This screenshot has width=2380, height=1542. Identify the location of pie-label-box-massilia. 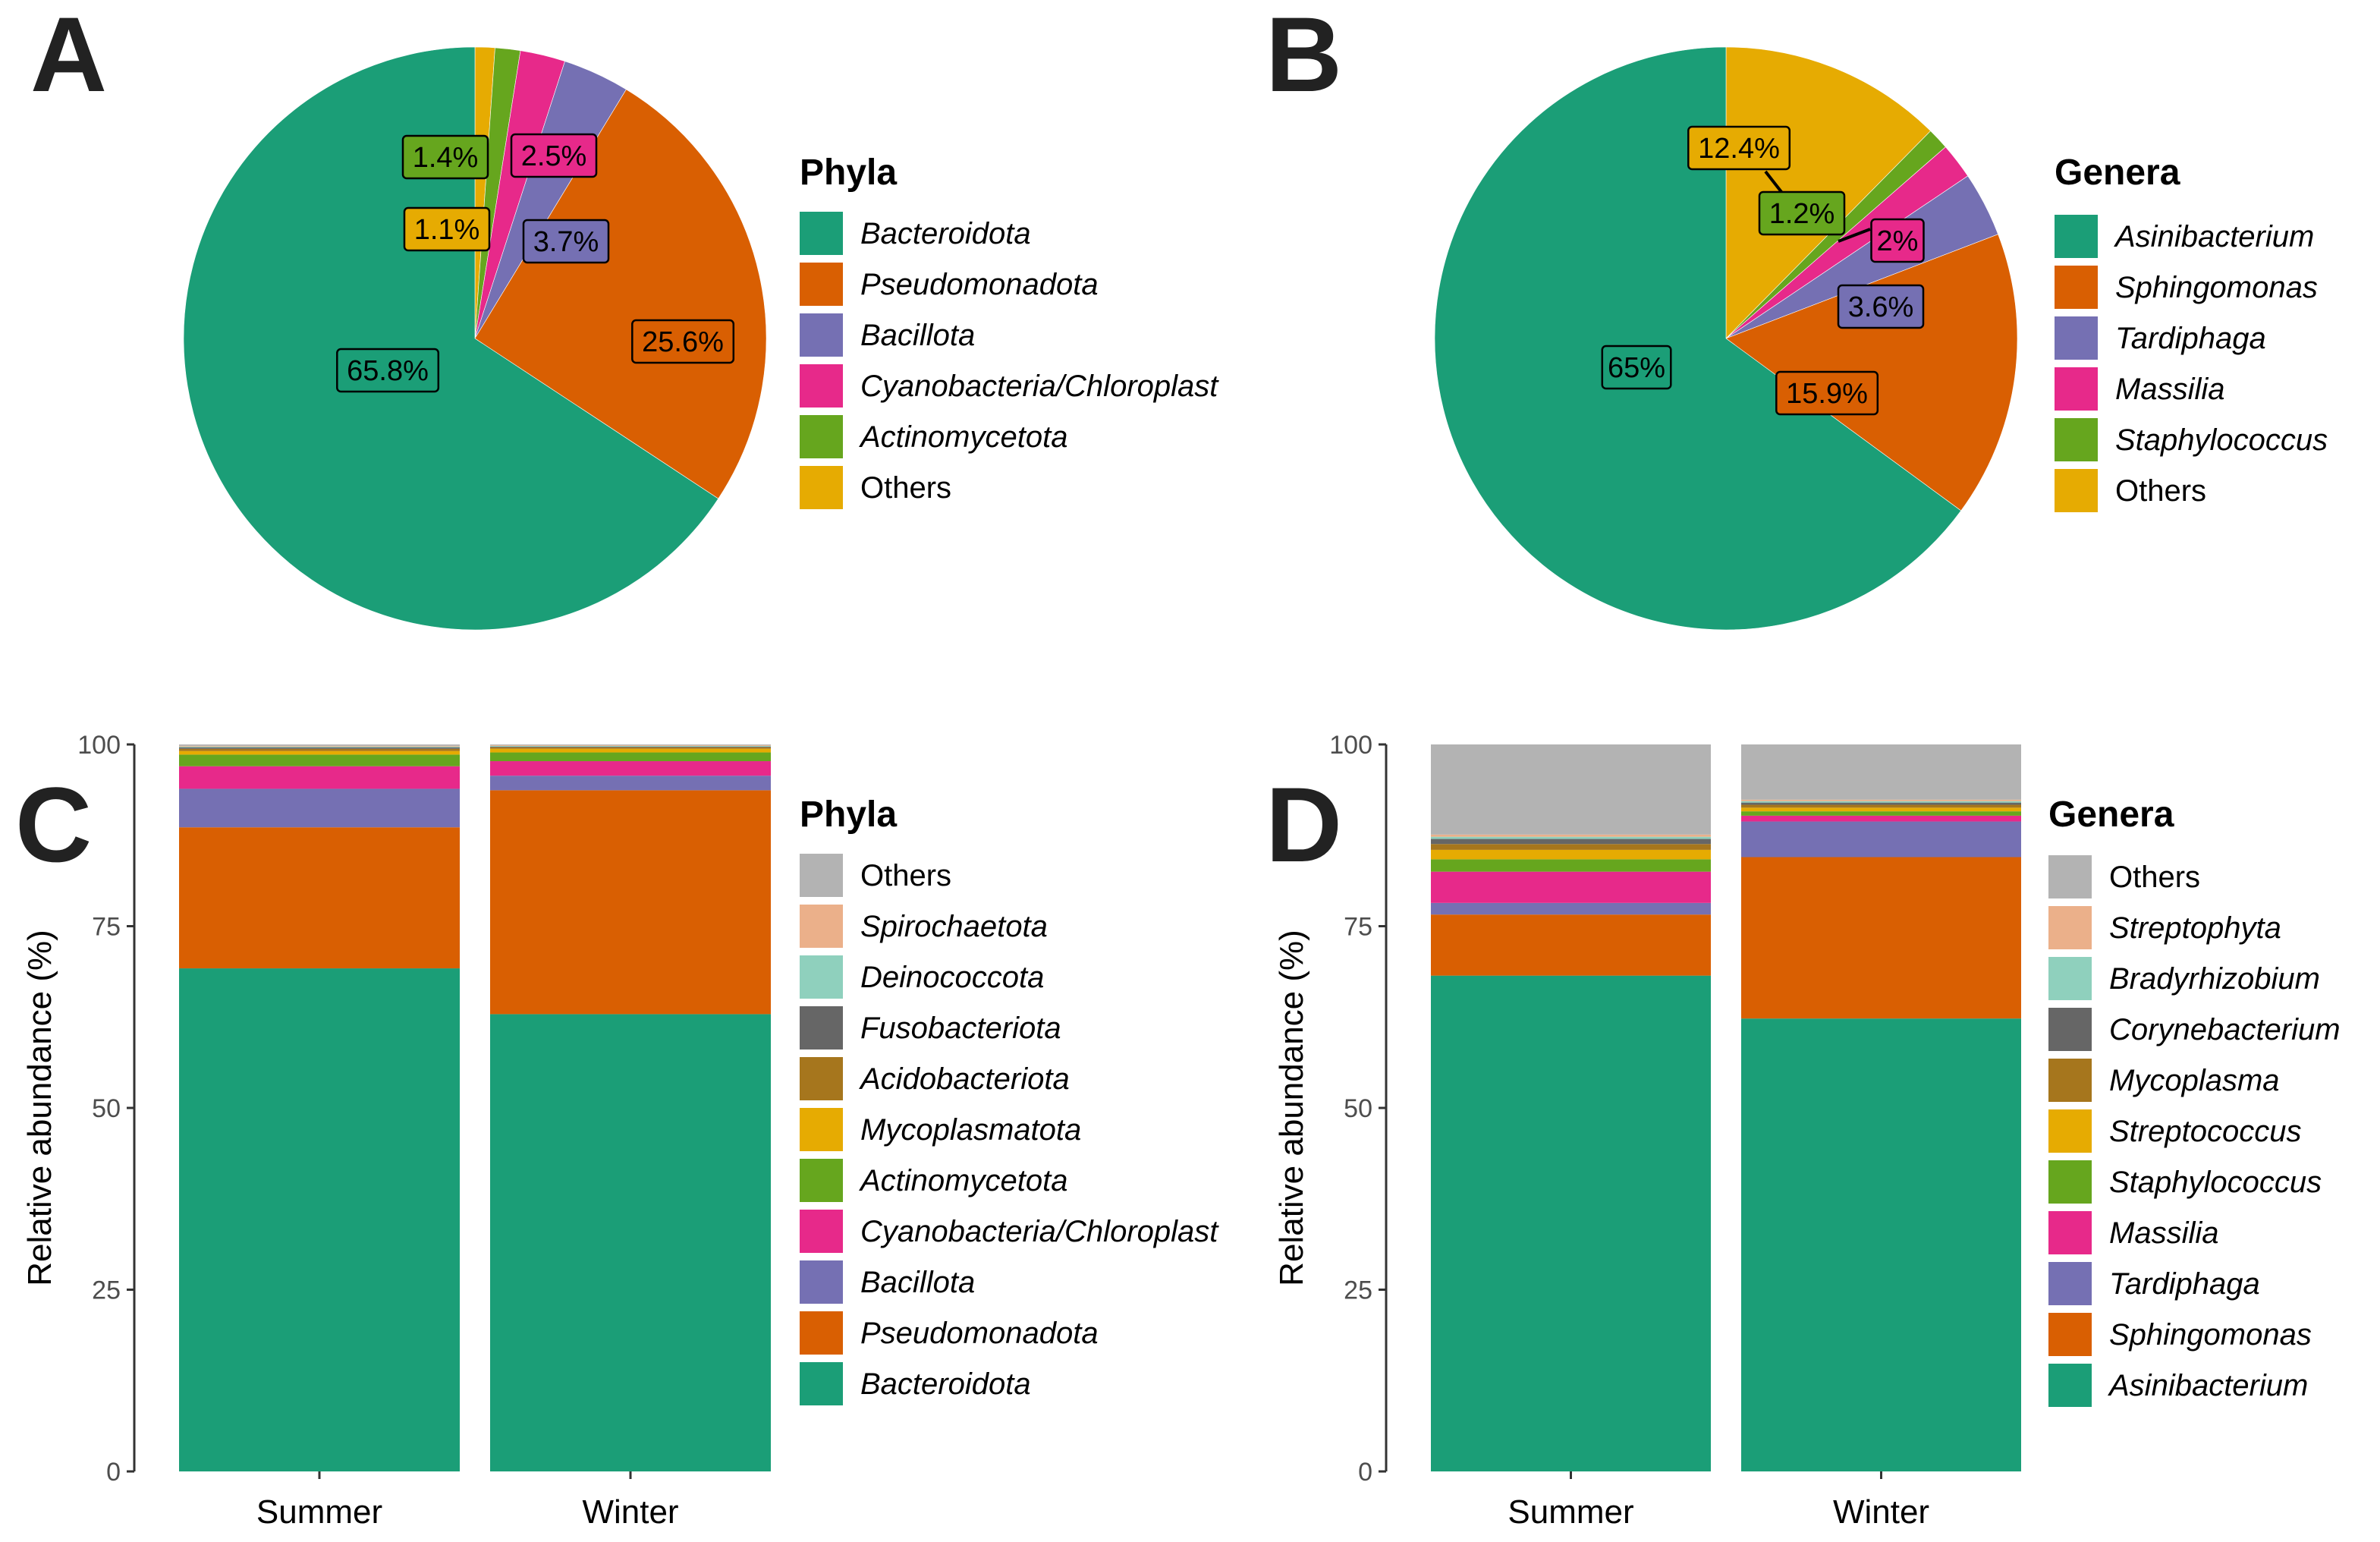
(1897, 240).